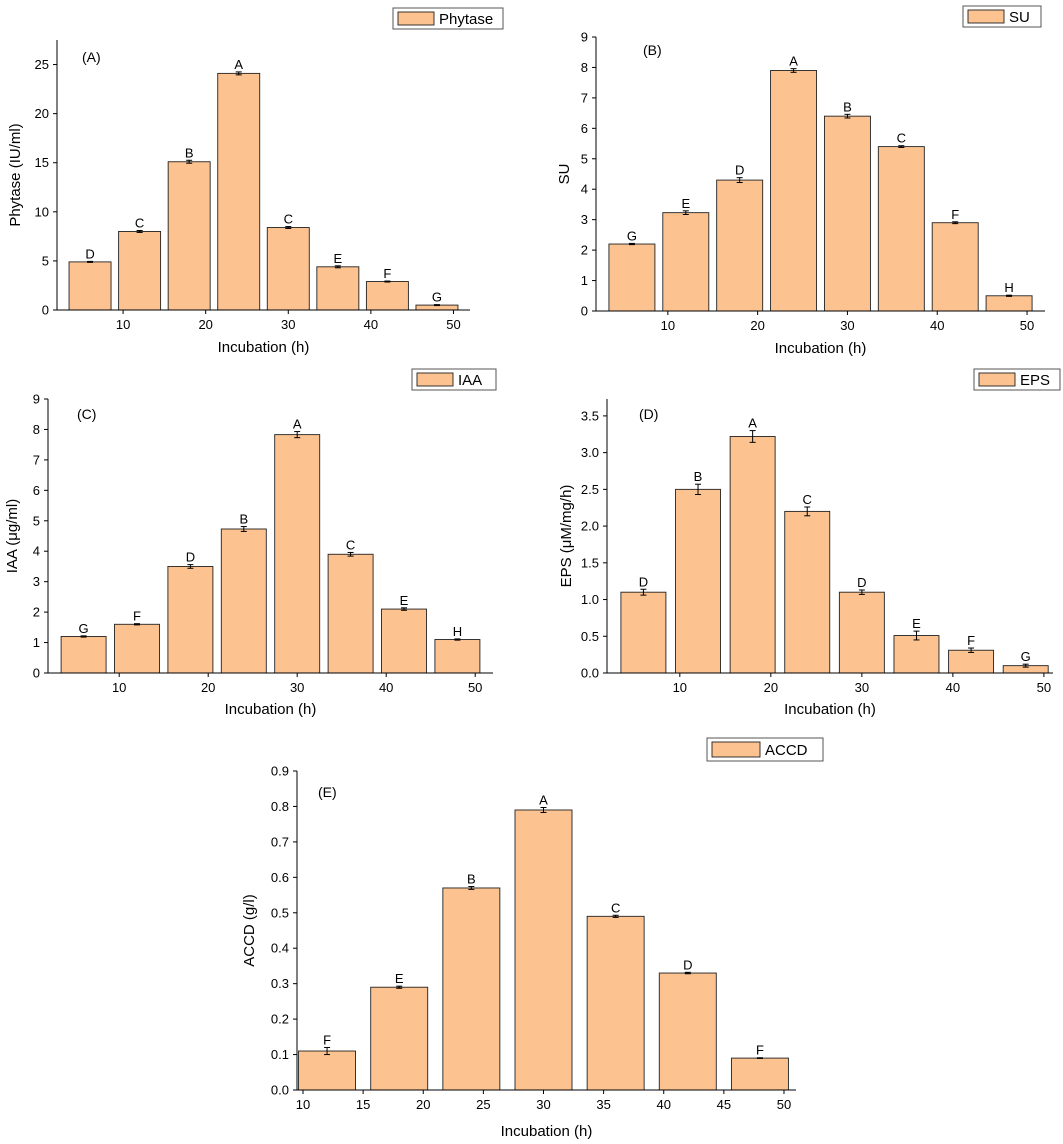 This screenshot has width=1063, height=1144. What do you see at coordinates (280, 983) in the screenshot?
I see `y-tick-label: 0.3` at bounding box center [280, 983].